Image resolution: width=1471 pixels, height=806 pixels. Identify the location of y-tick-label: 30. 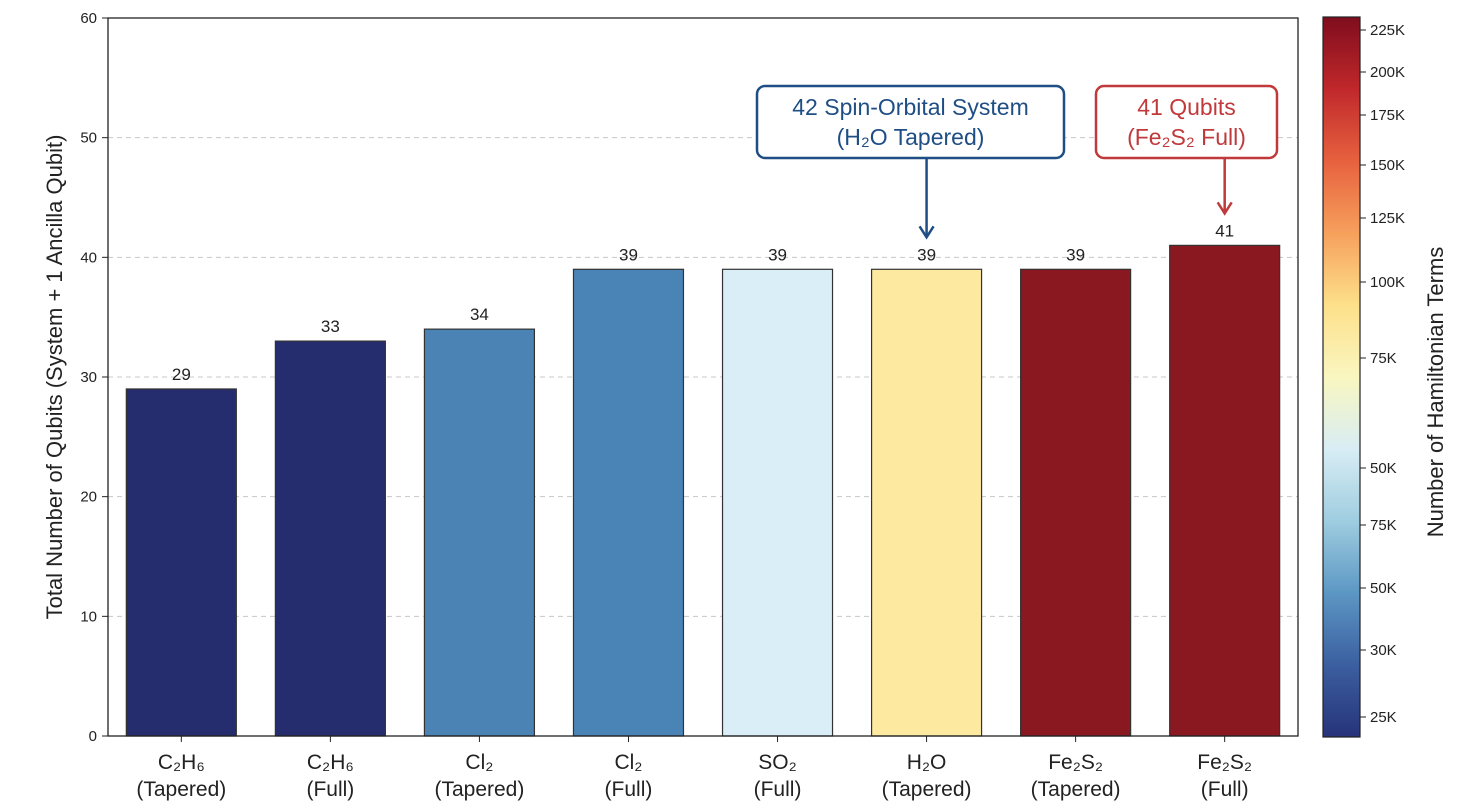
(88, 377).